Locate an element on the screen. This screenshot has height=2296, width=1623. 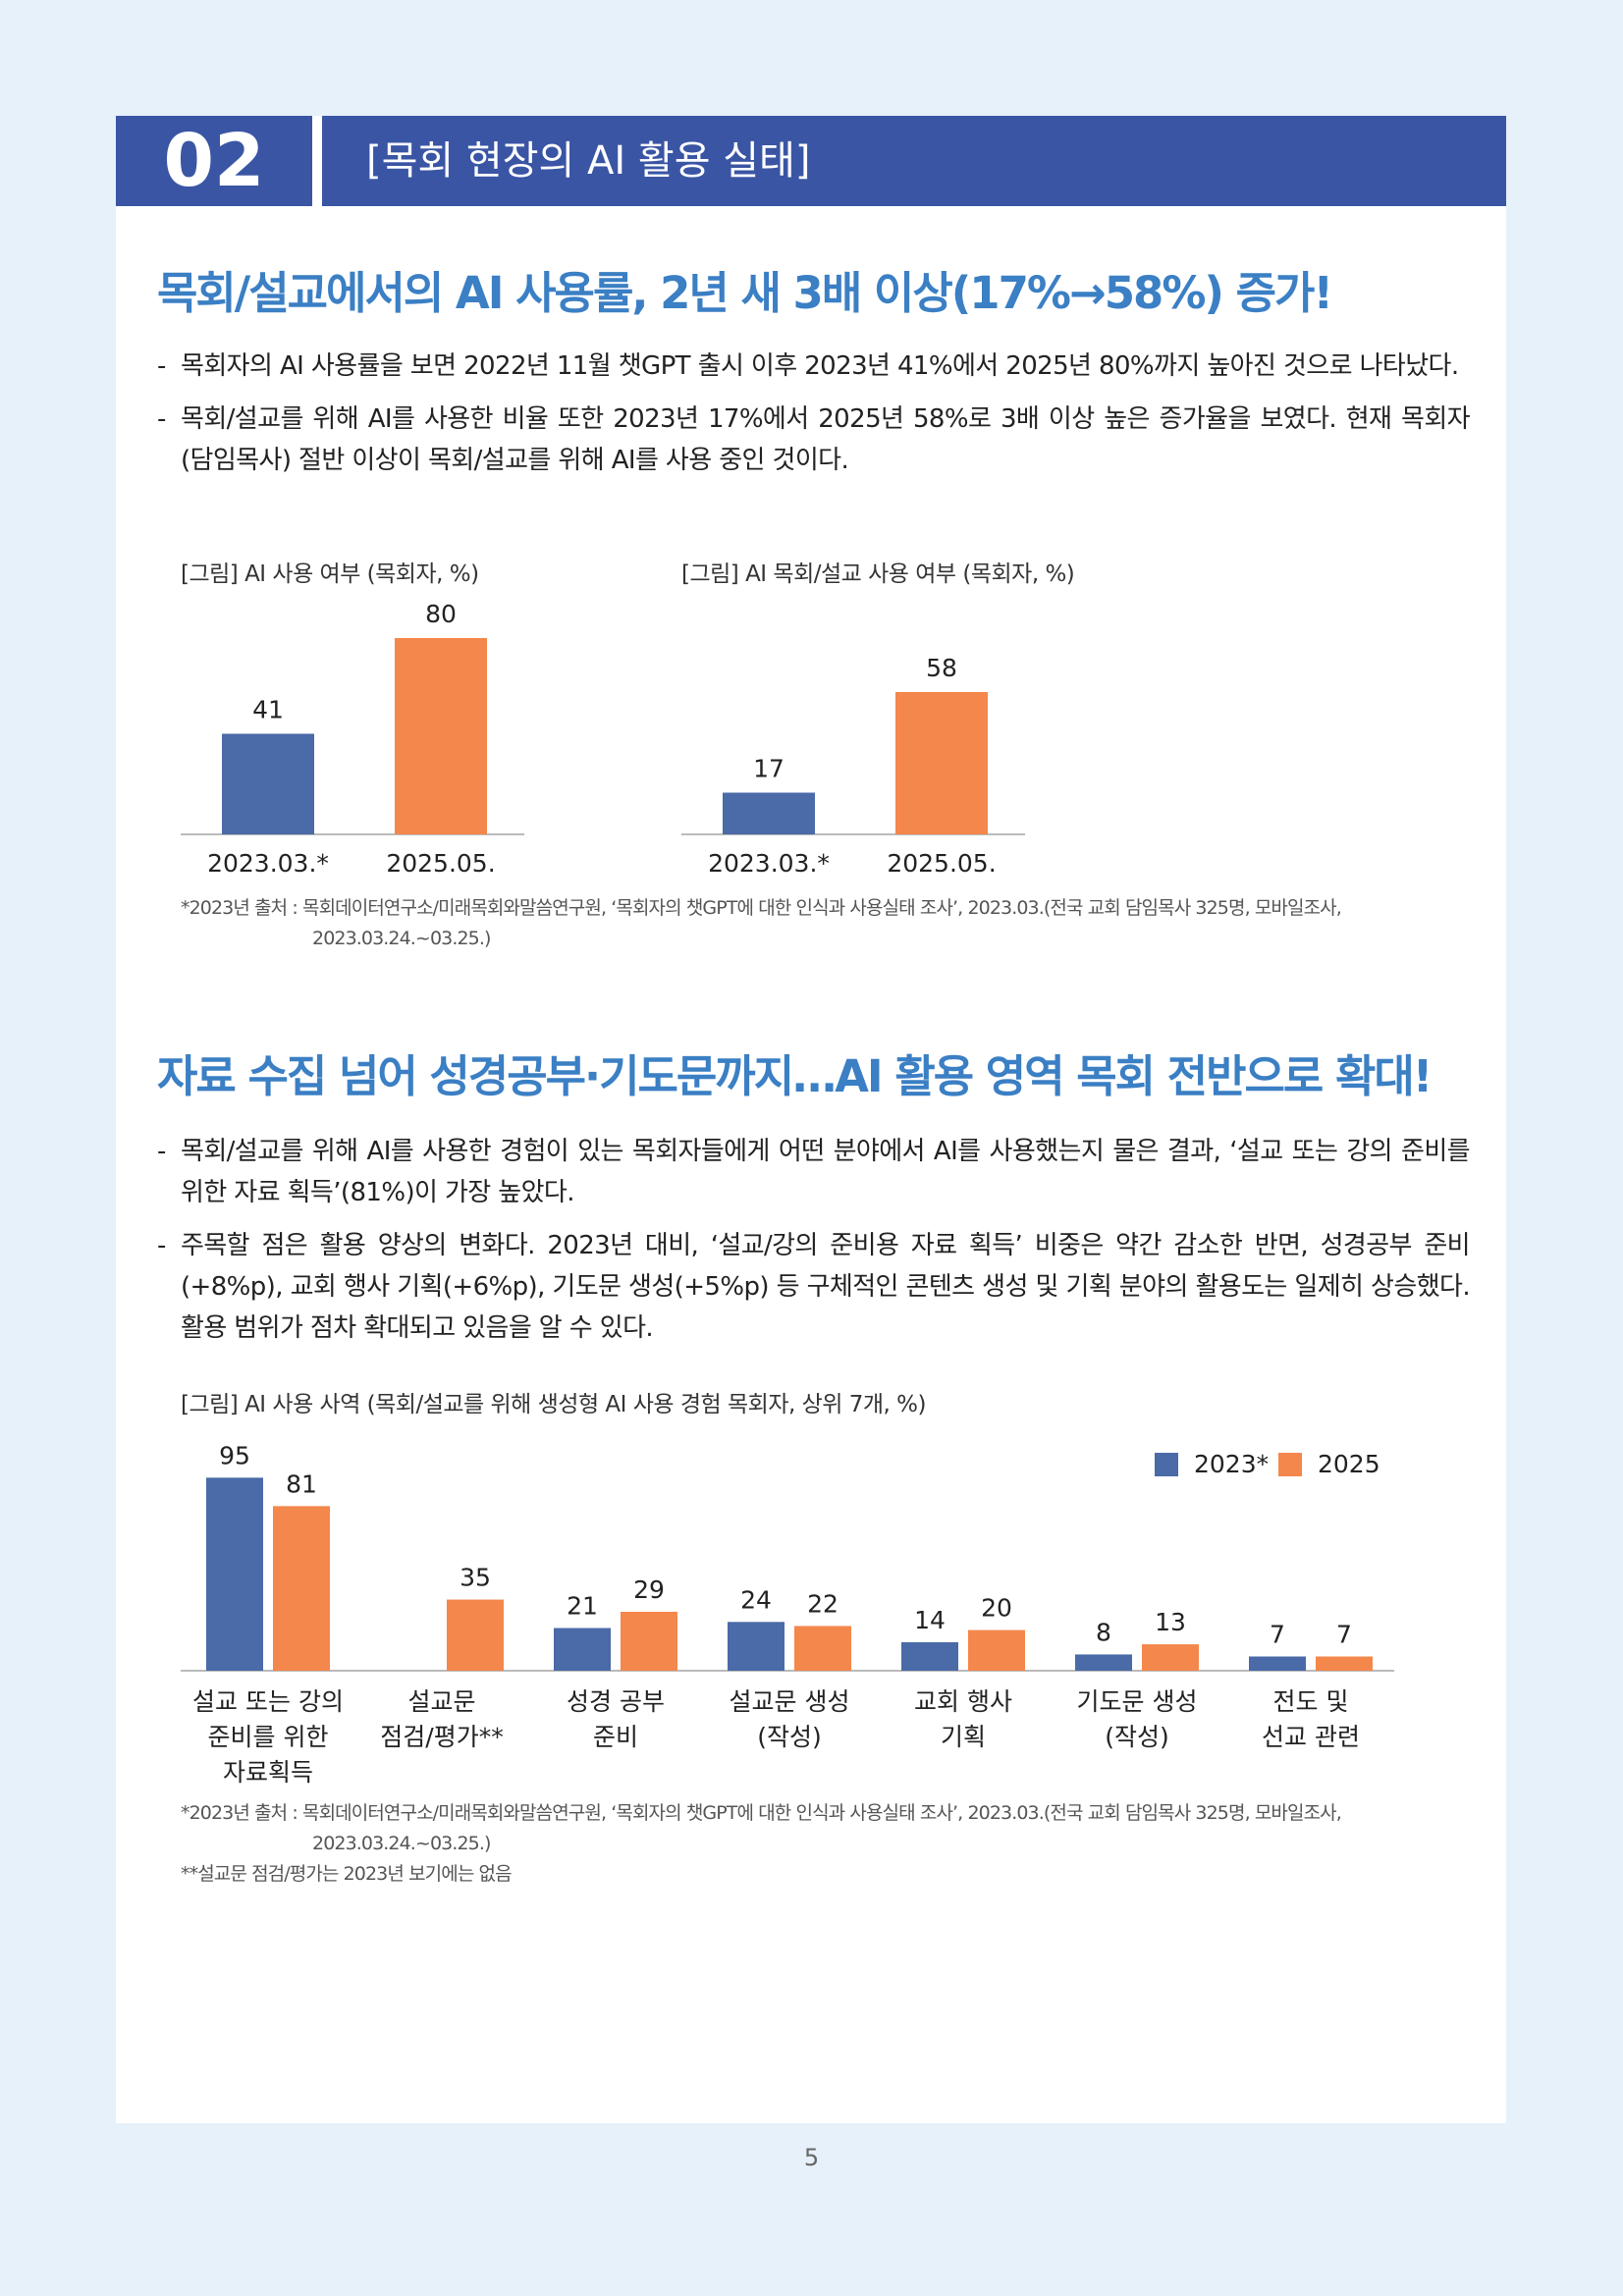
header-bar: [목회 현장의 AI 활용 실태] is located at coordinates (914, 161).